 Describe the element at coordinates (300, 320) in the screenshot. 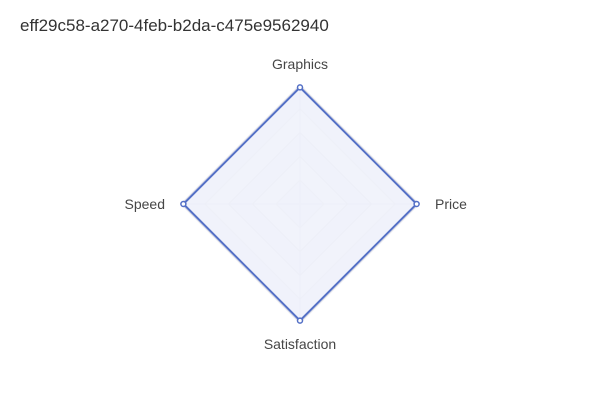

I see `data-point-satisfaction` at that location.